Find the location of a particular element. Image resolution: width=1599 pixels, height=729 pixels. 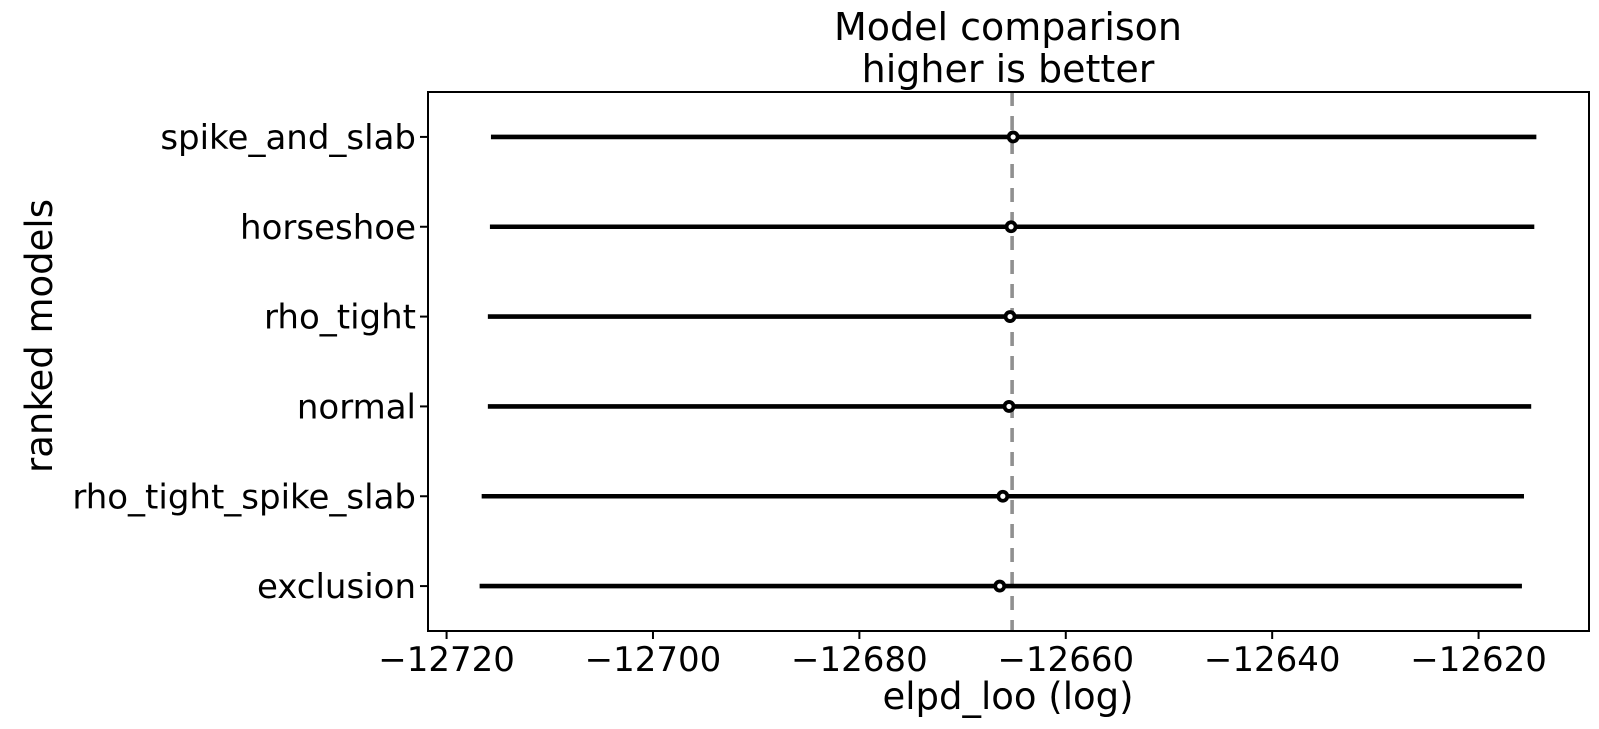

marker-layer is located at coordinates (1006, 361).